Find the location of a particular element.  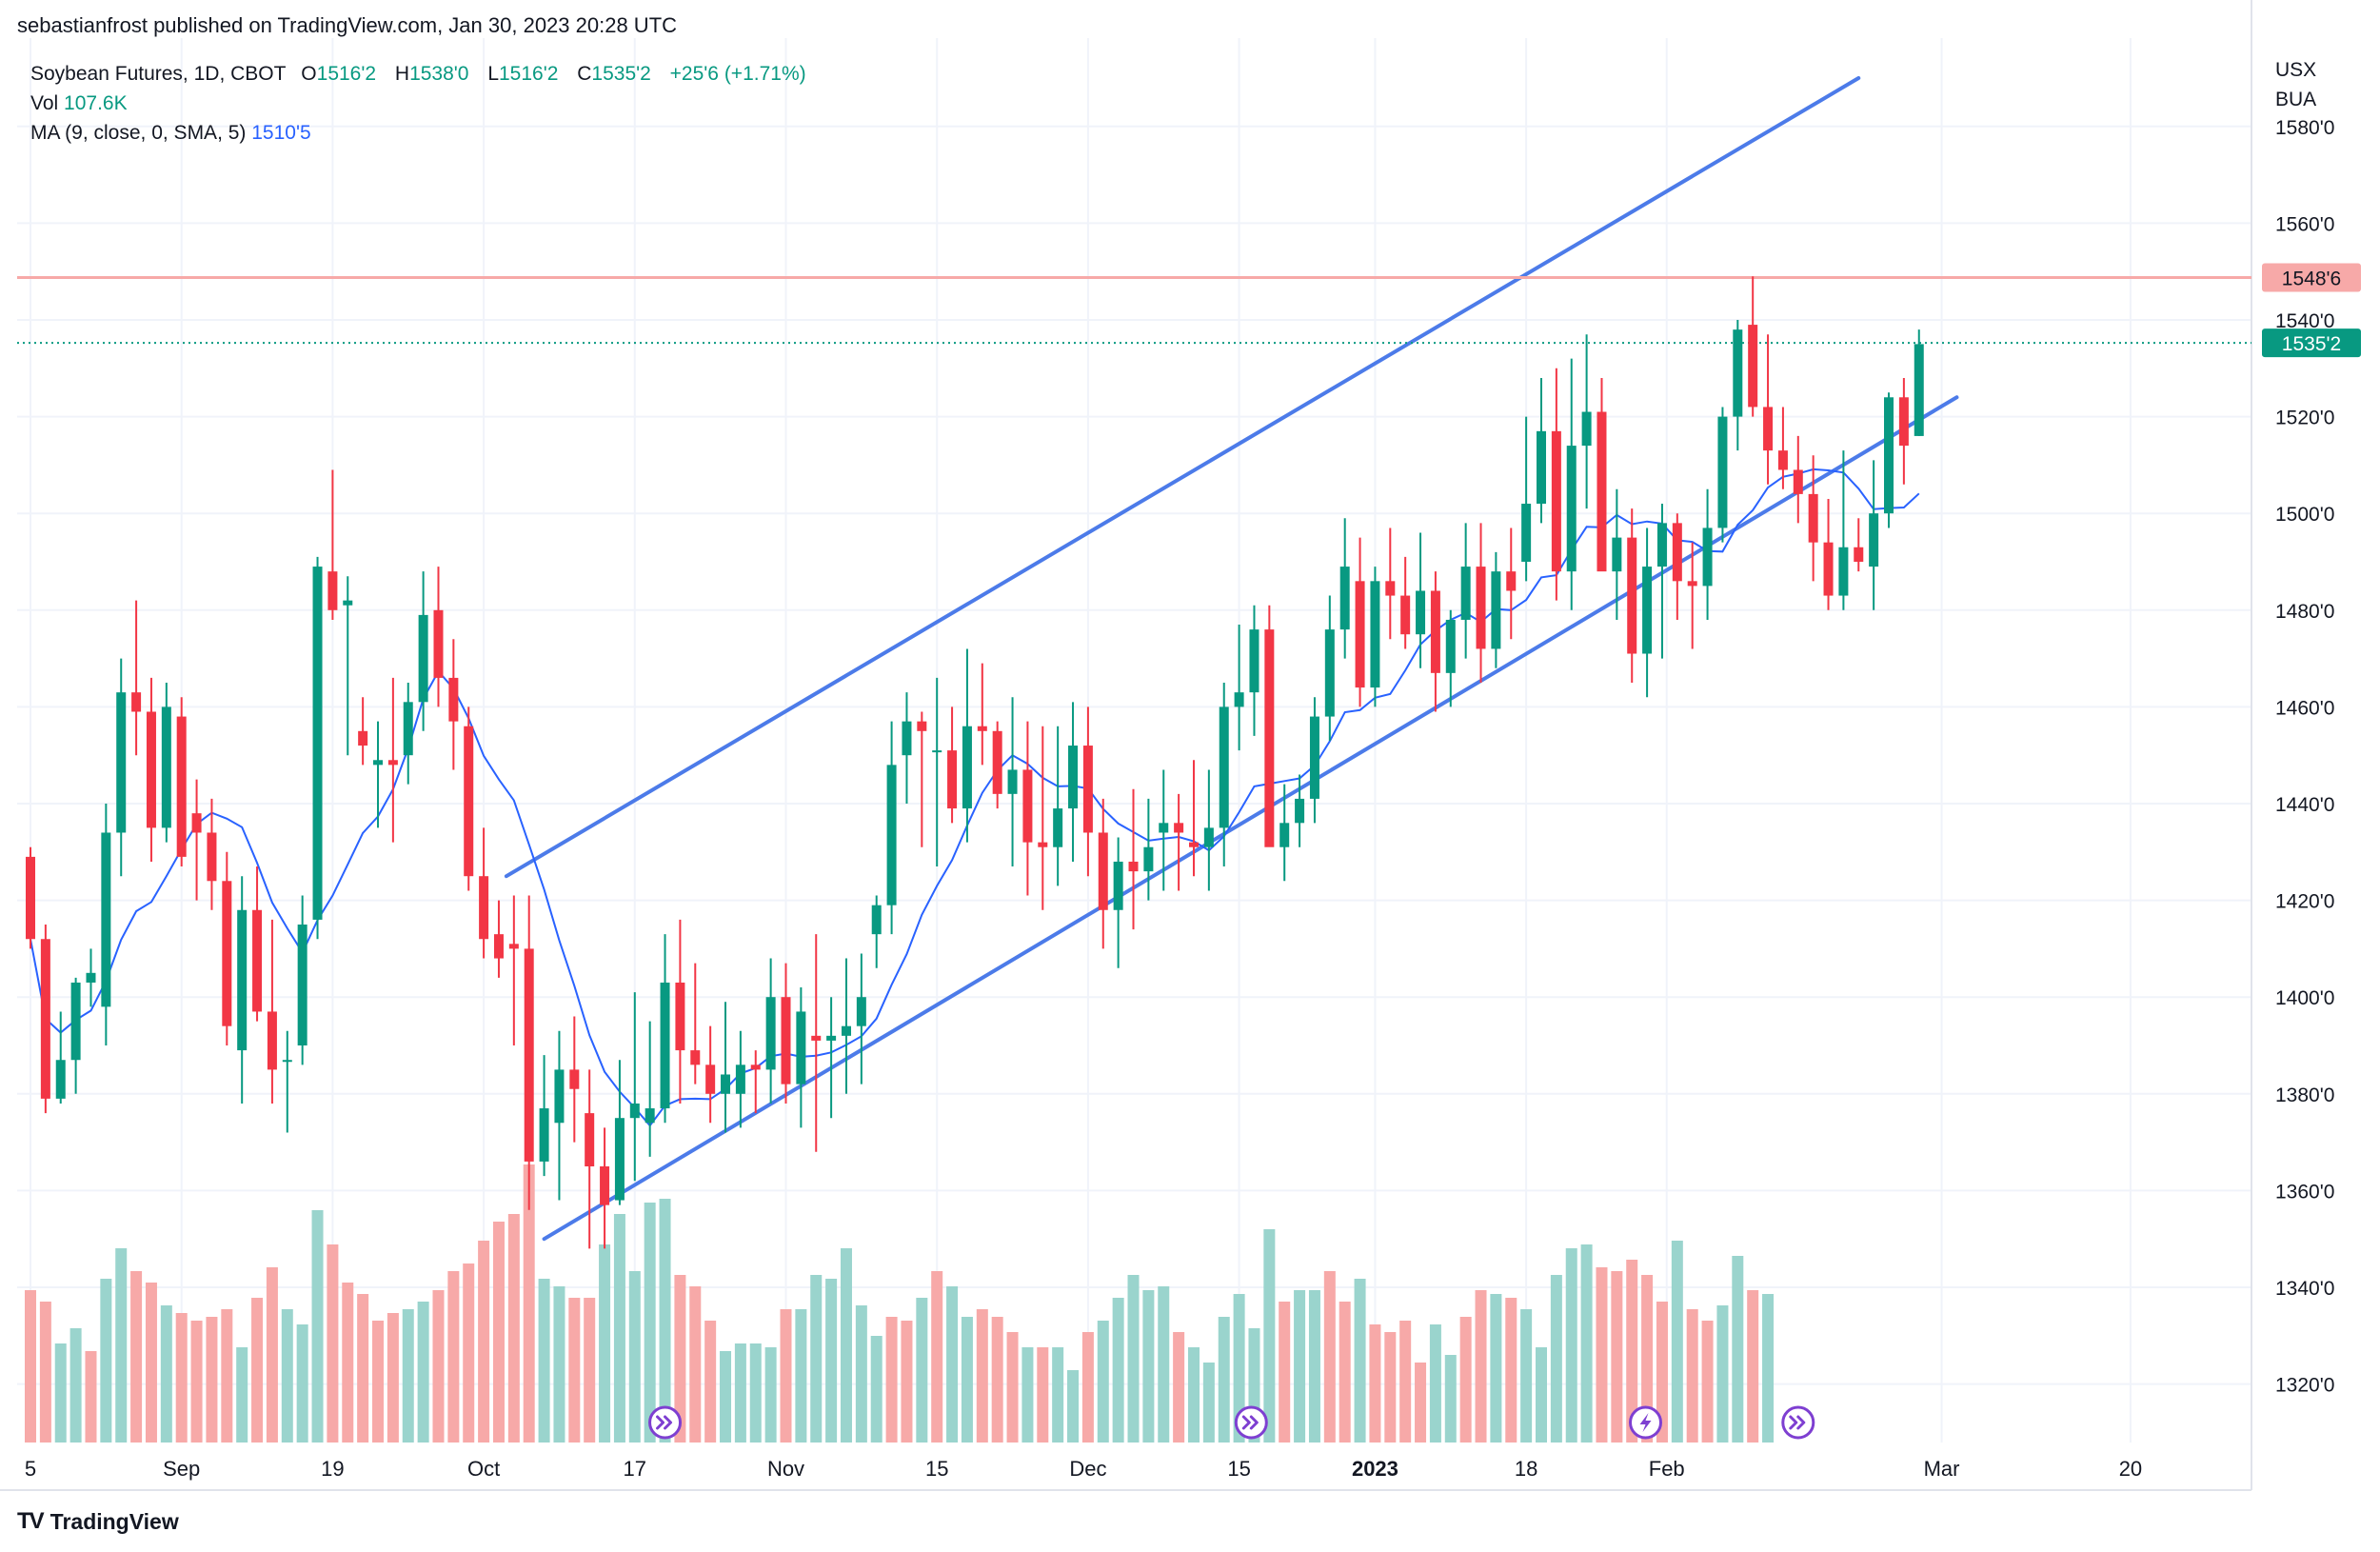

time-tick-label: Feb is located at coordinates (1667, 1469).